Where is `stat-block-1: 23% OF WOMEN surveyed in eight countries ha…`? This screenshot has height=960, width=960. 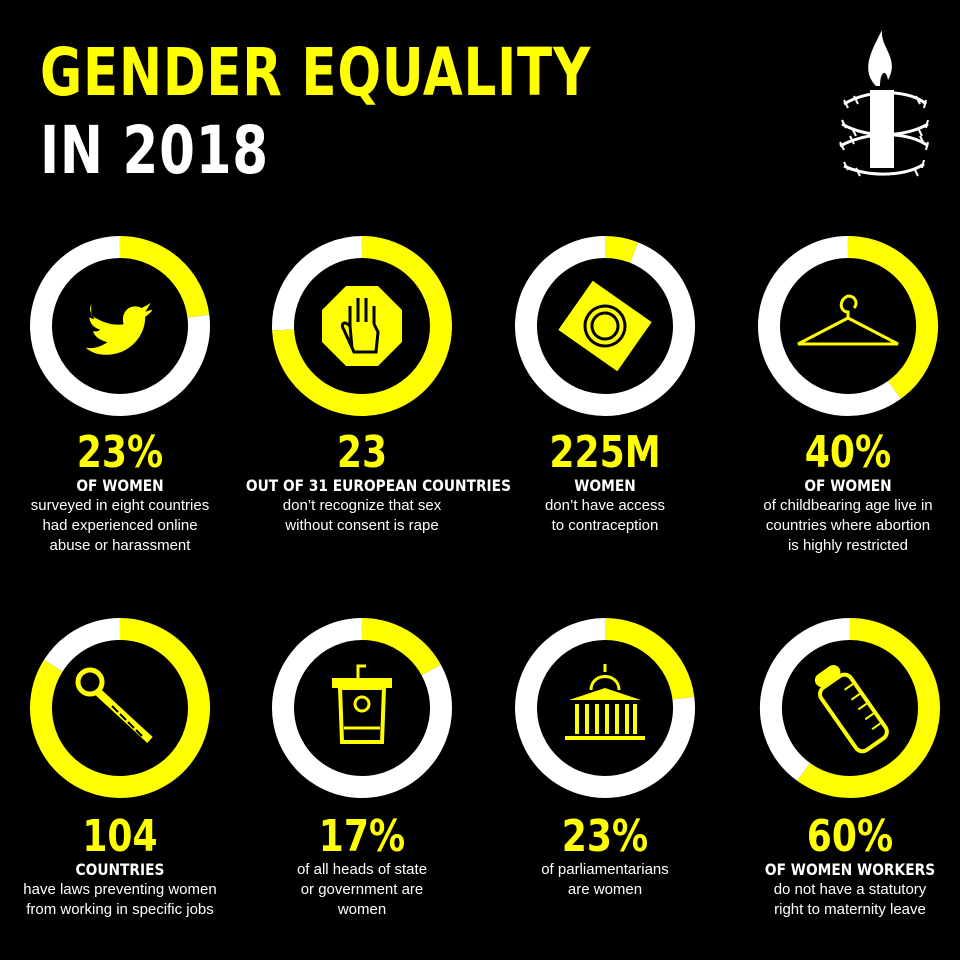
stat-block-1: 23% OF WOMEN surveyed in eight countries ha… is located at coordinates (127, 493).